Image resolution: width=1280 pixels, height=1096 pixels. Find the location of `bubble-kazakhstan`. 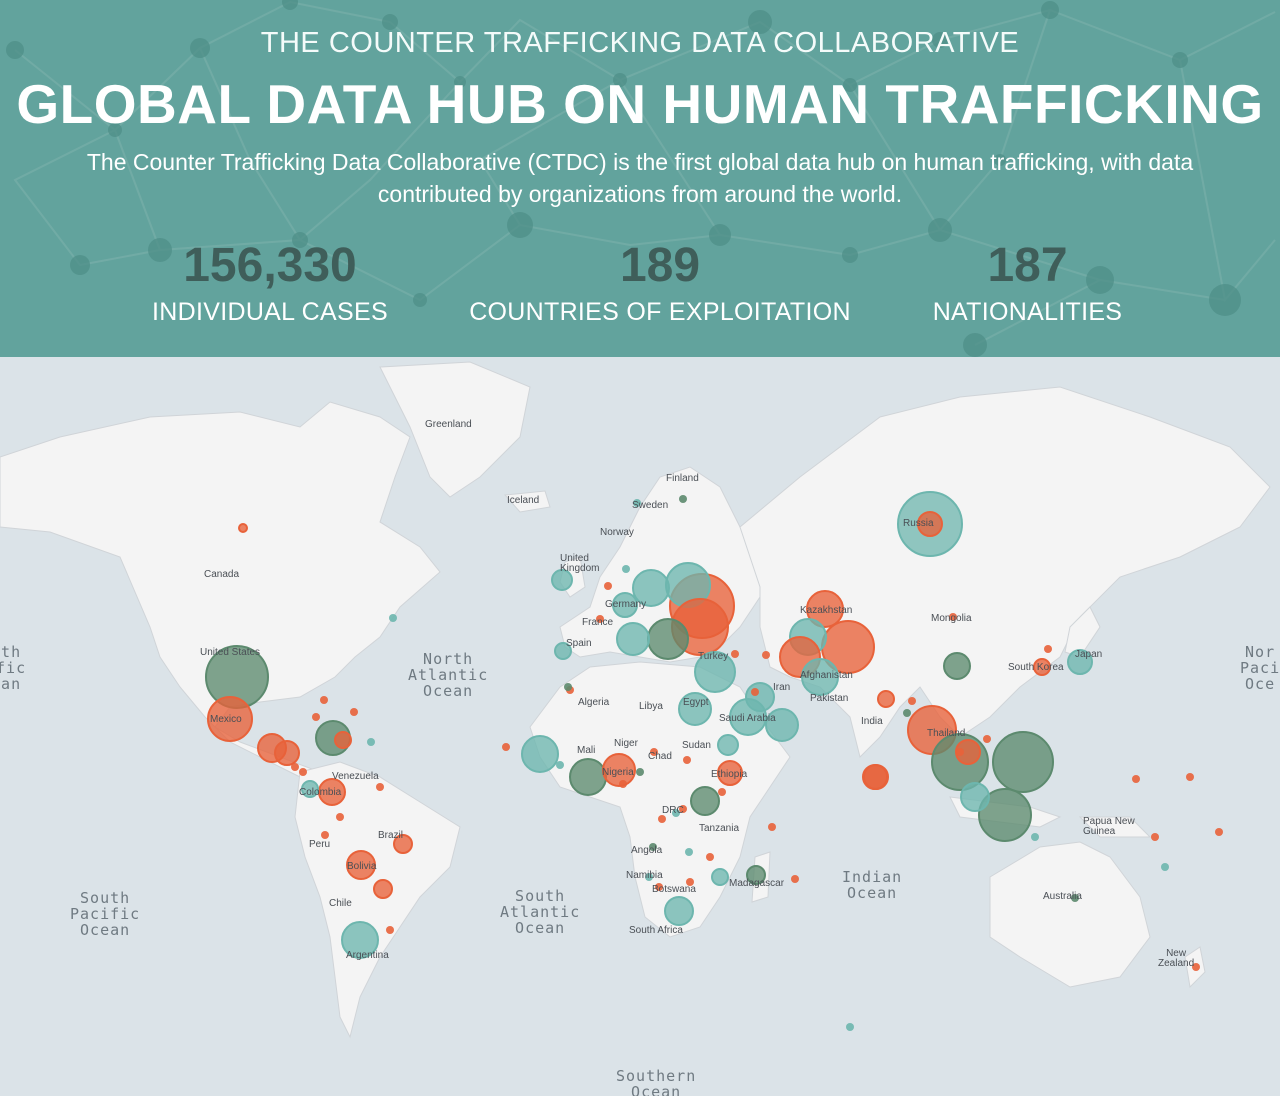

bubble-kazakhstan is located at coordinates (825, 609).